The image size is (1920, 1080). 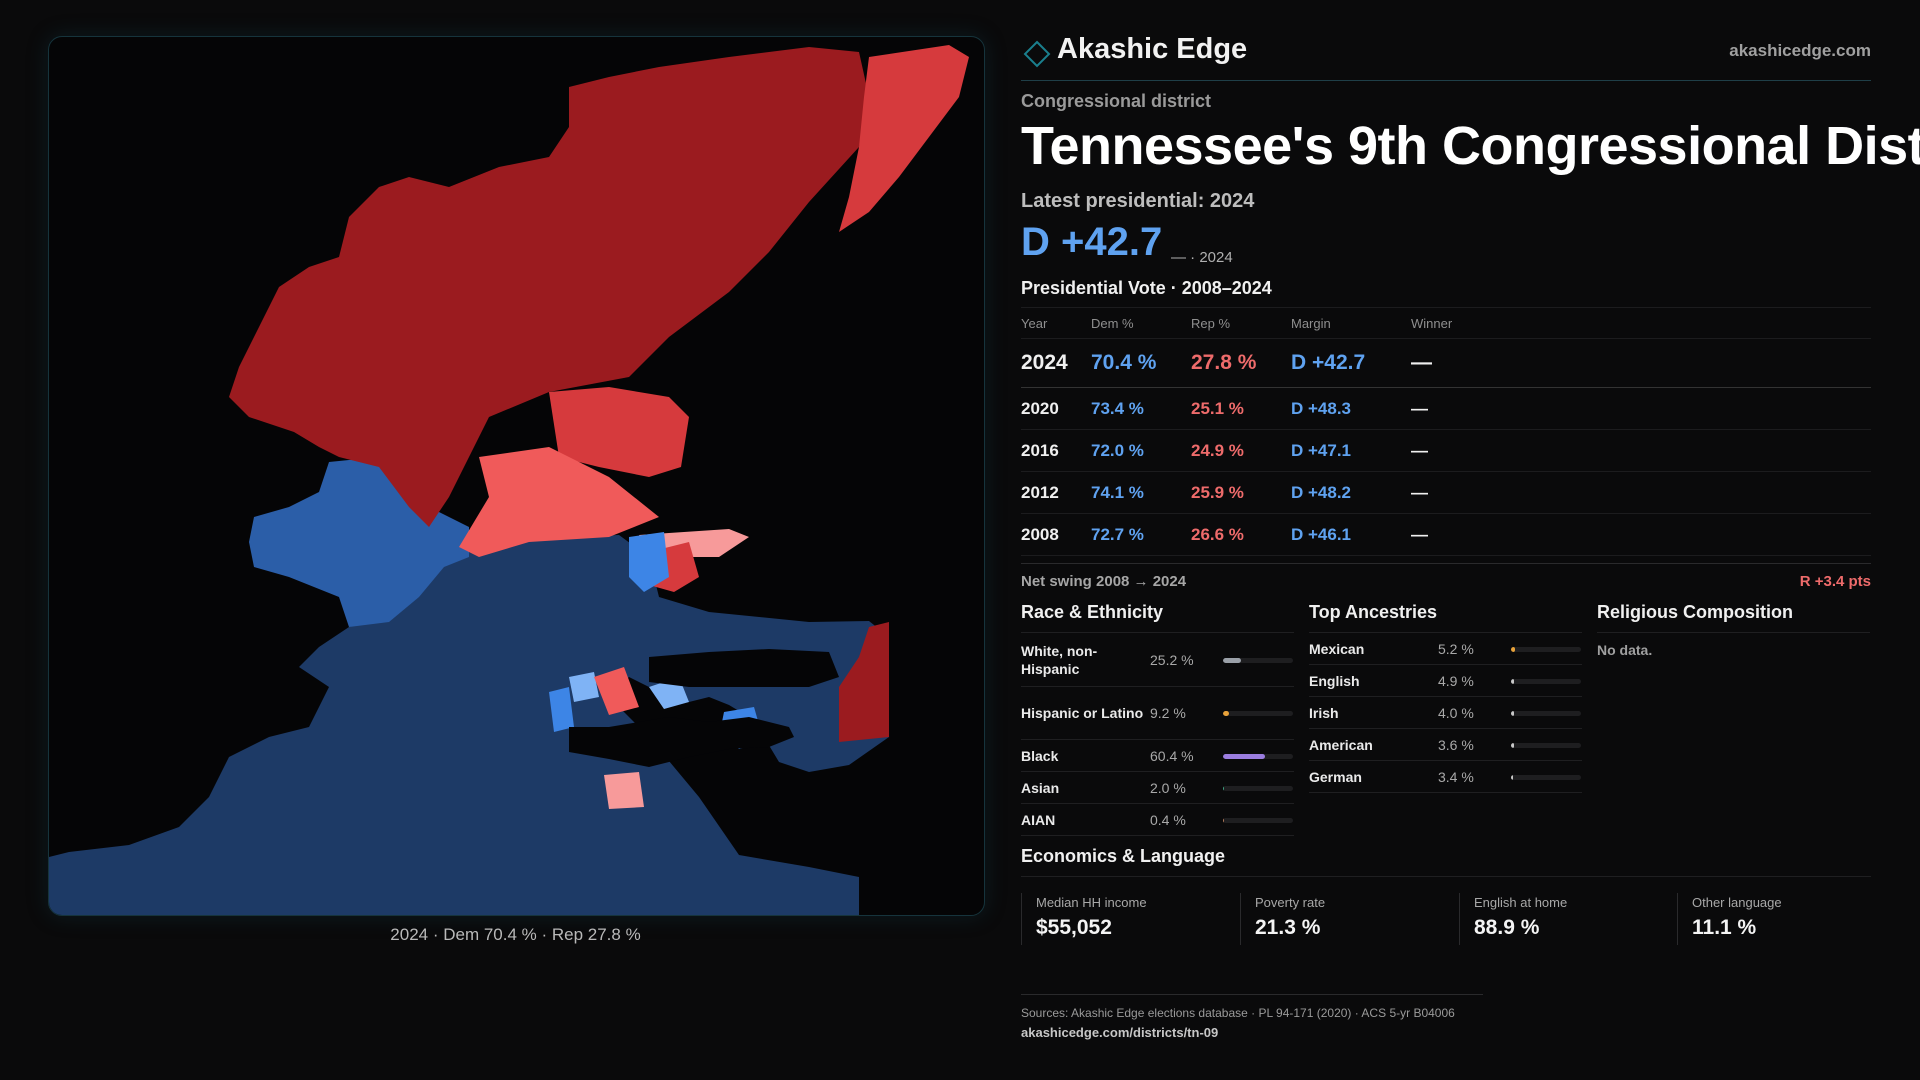 What do you see at coordinates (1040, 534) in the screenshot?
I see `row-year: 2008` at bounding box center [1040, 534].